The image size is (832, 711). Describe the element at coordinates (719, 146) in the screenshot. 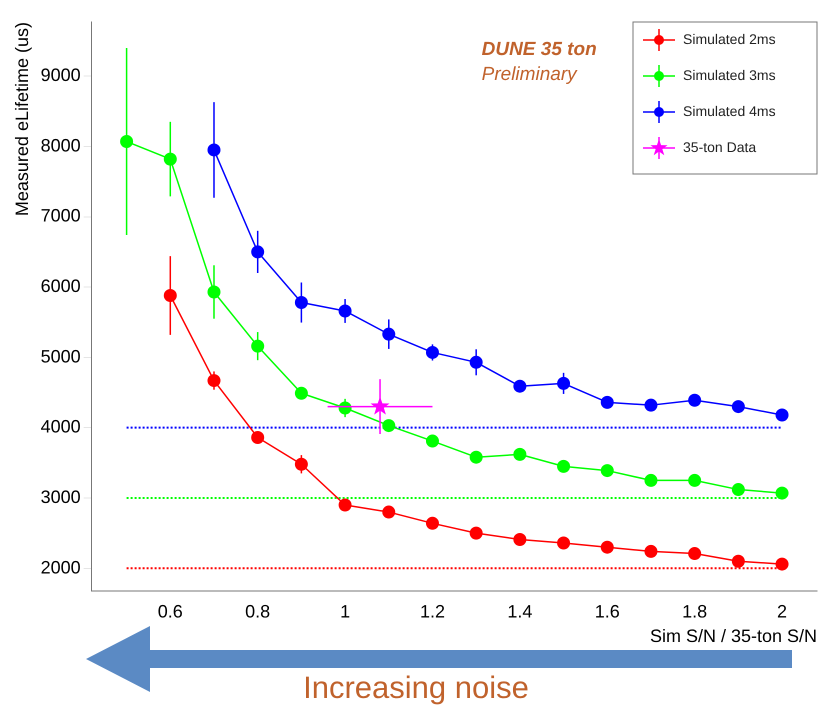

I see `legend-label: 35-ton Data` at that location.